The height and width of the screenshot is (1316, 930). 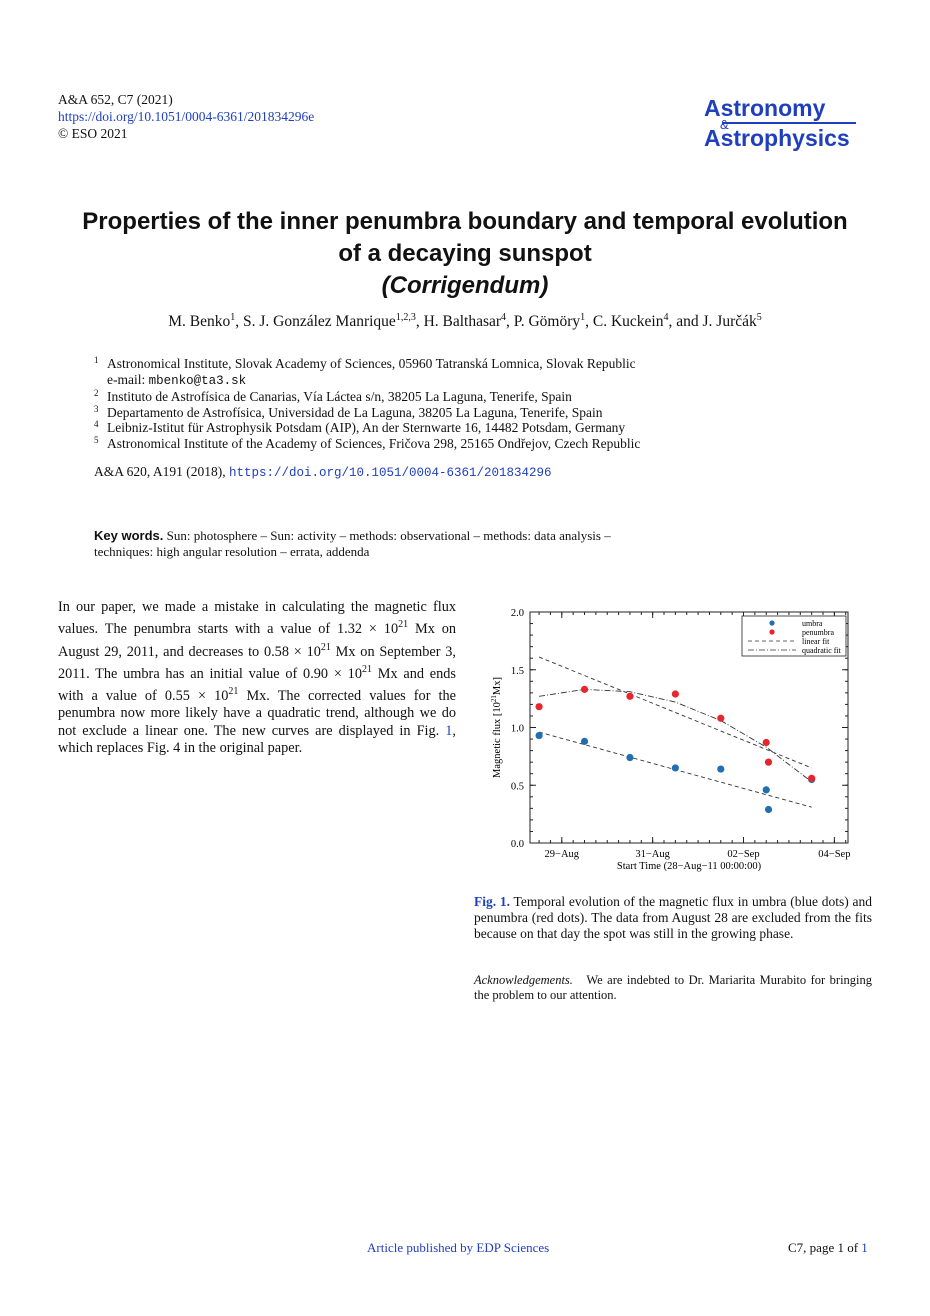 What do you see at coordinates (652, 854) in the screenshot?
I see `x-tick-label: 31−Aug` at bounding box center [652, 854].